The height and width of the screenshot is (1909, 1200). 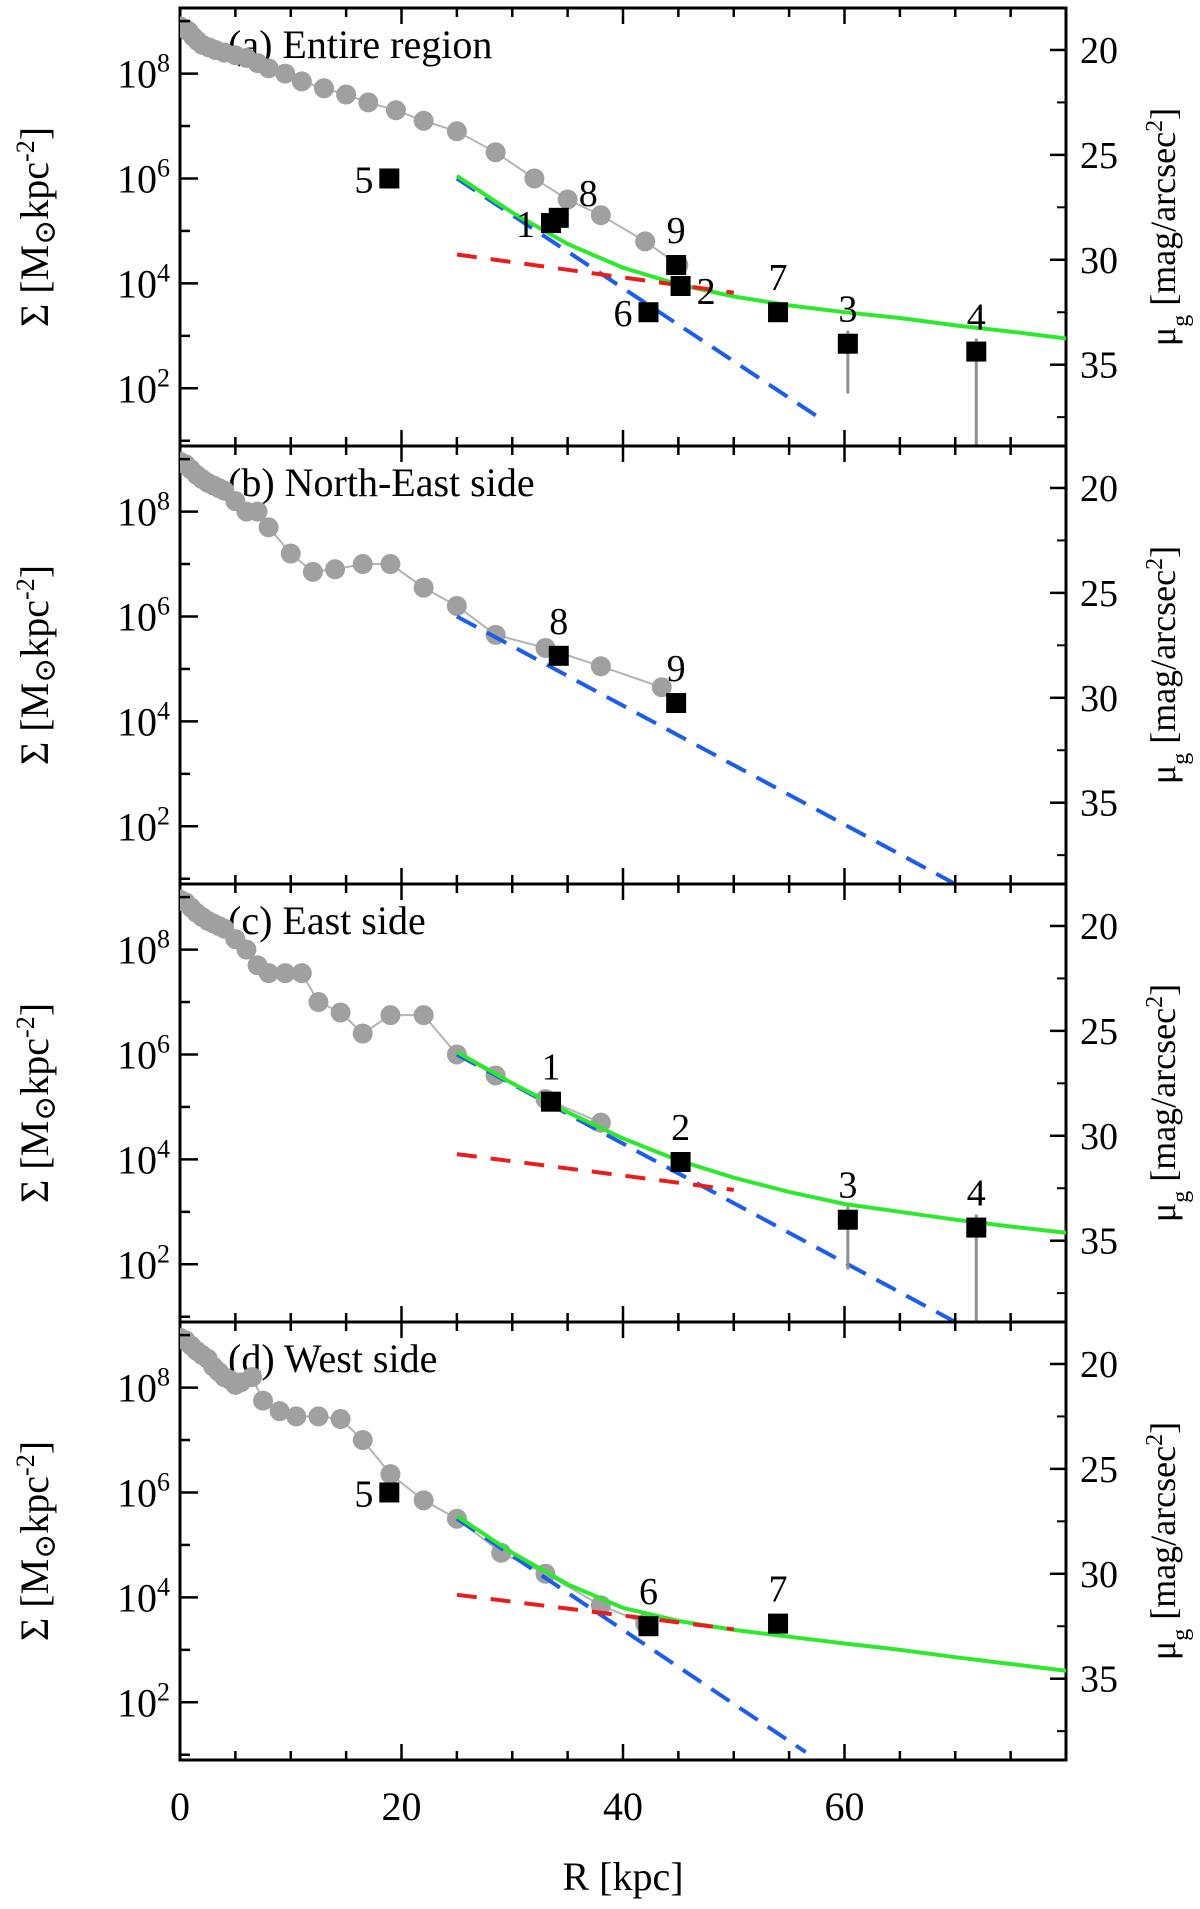 What do you see at coordinates (1099, 594) in the screenshot?
I see `right-tick-label: 25` at bounding box center [1099, 594].